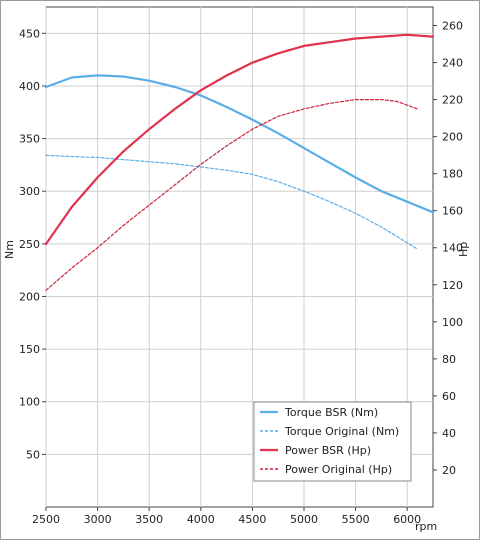  I want to click on x-axis-title: rpm, so click(426, 526).